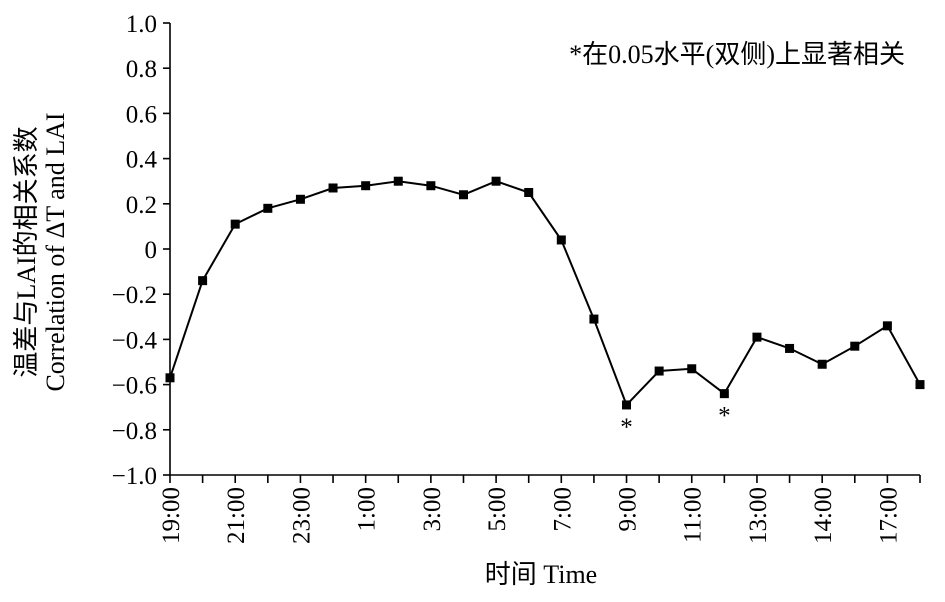 The height and width of the screenshot is (602, 945). I want to click on y-tick-label: 0.4, so click(142, 160).